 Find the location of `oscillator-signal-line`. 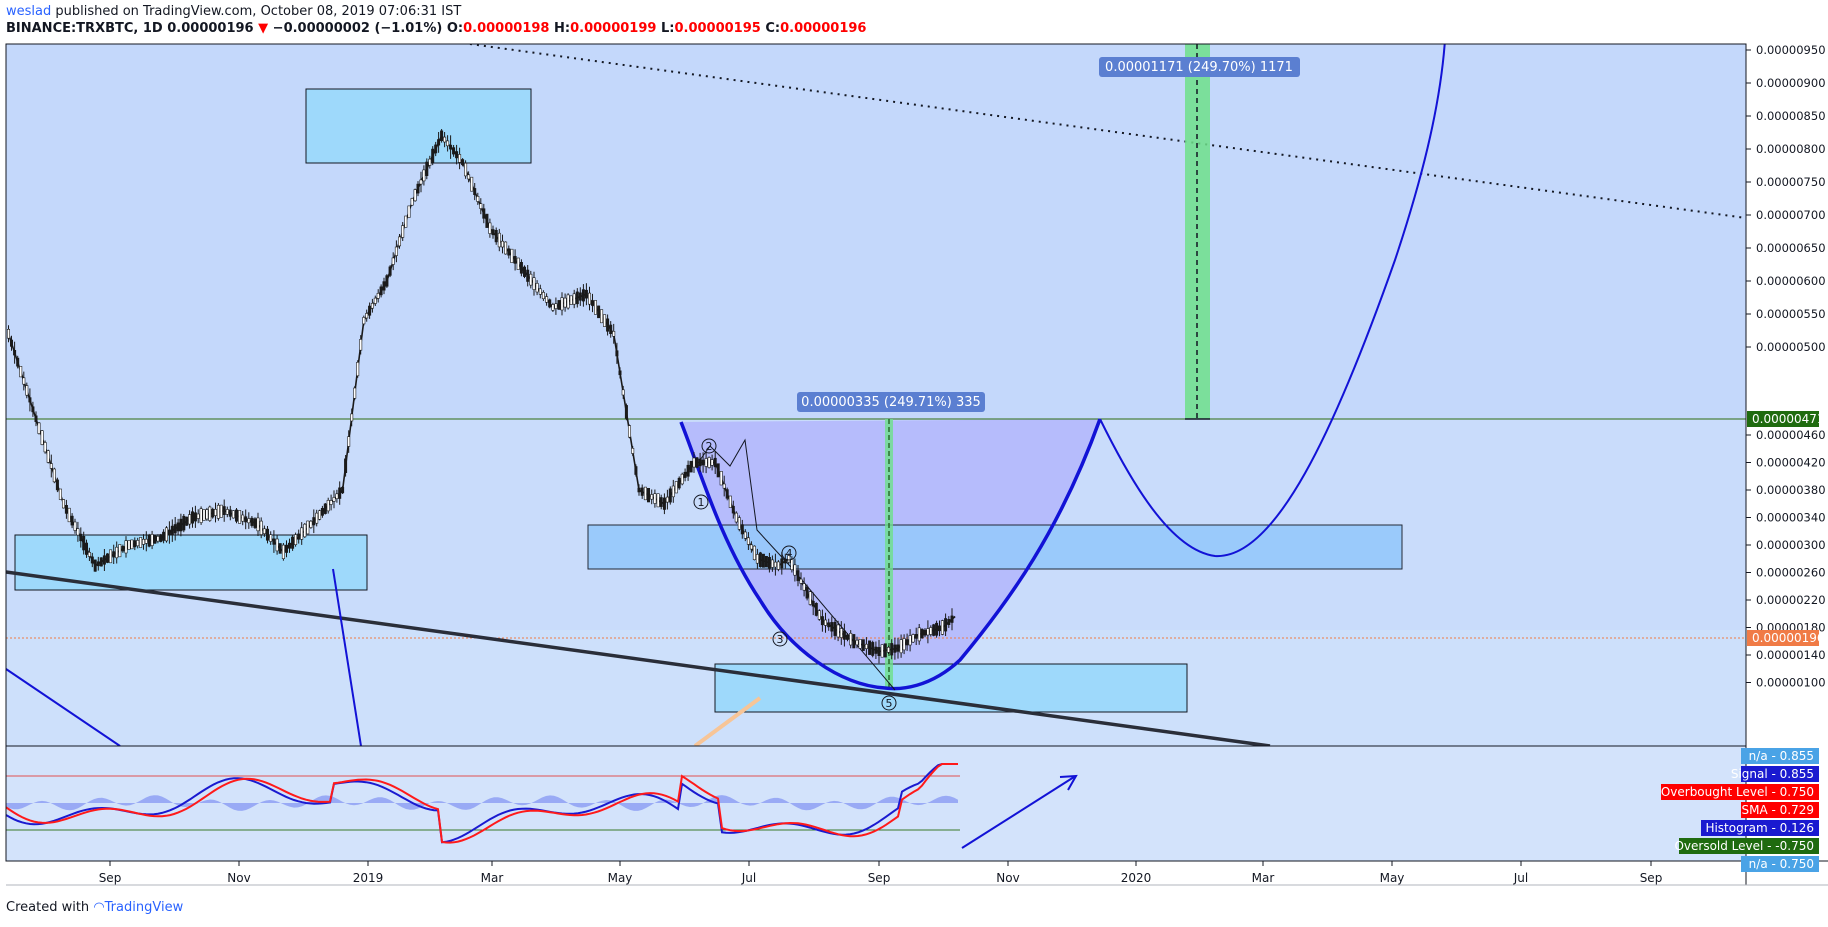

oscillator-signal-line is located at coordinates (482, 803).